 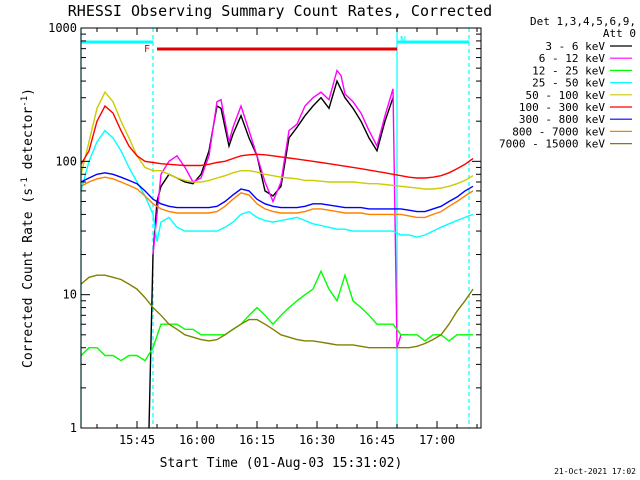 I want to click on x-tick-label: 15:45, so click(x=137, y=440).